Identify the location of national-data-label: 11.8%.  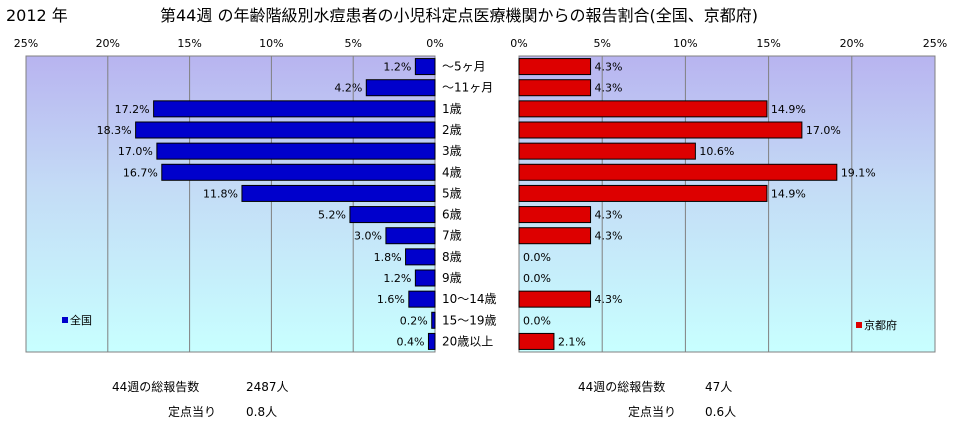
(220, 193).